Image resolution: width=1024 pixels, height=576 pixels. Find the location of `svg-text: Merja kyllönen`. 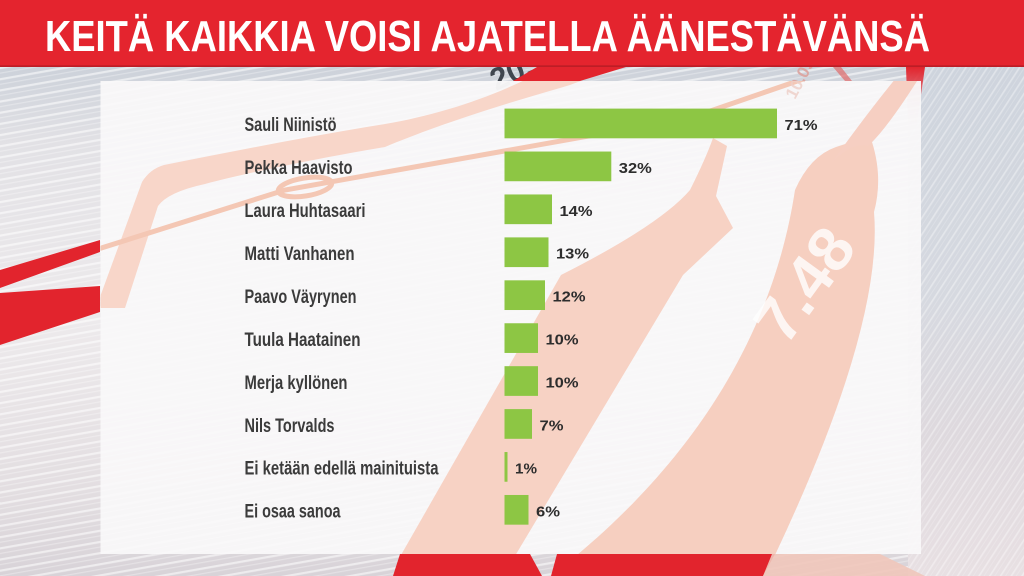

svg-text: Merja kyllönen is located at coordinates (296, 383).